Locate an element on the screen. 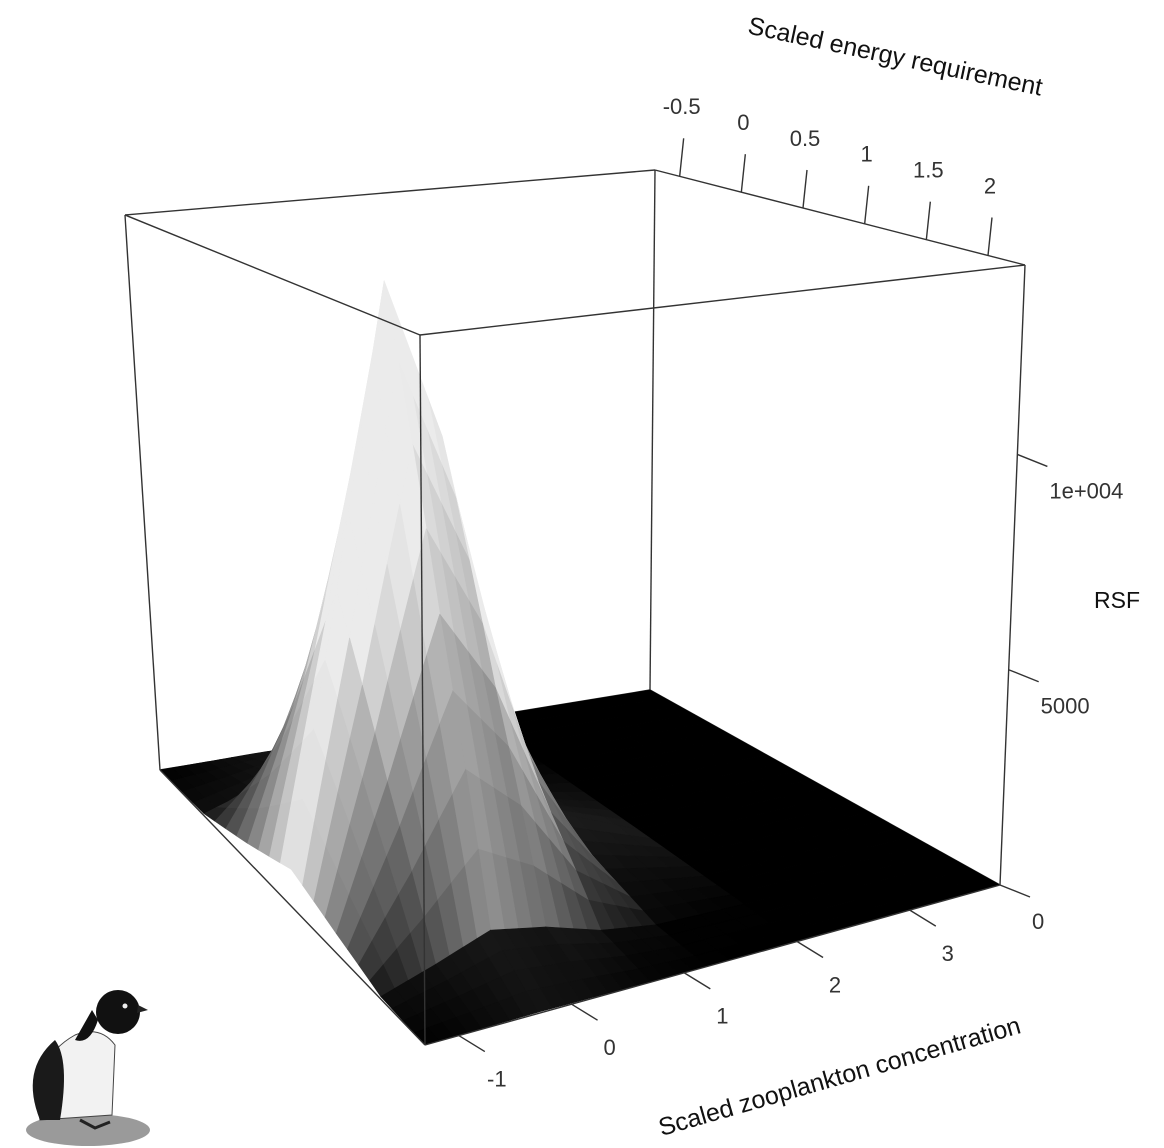 This screenshot has width=1164, height=1148. z-tick-label: 5000 is located at coordinates (1065, 706).